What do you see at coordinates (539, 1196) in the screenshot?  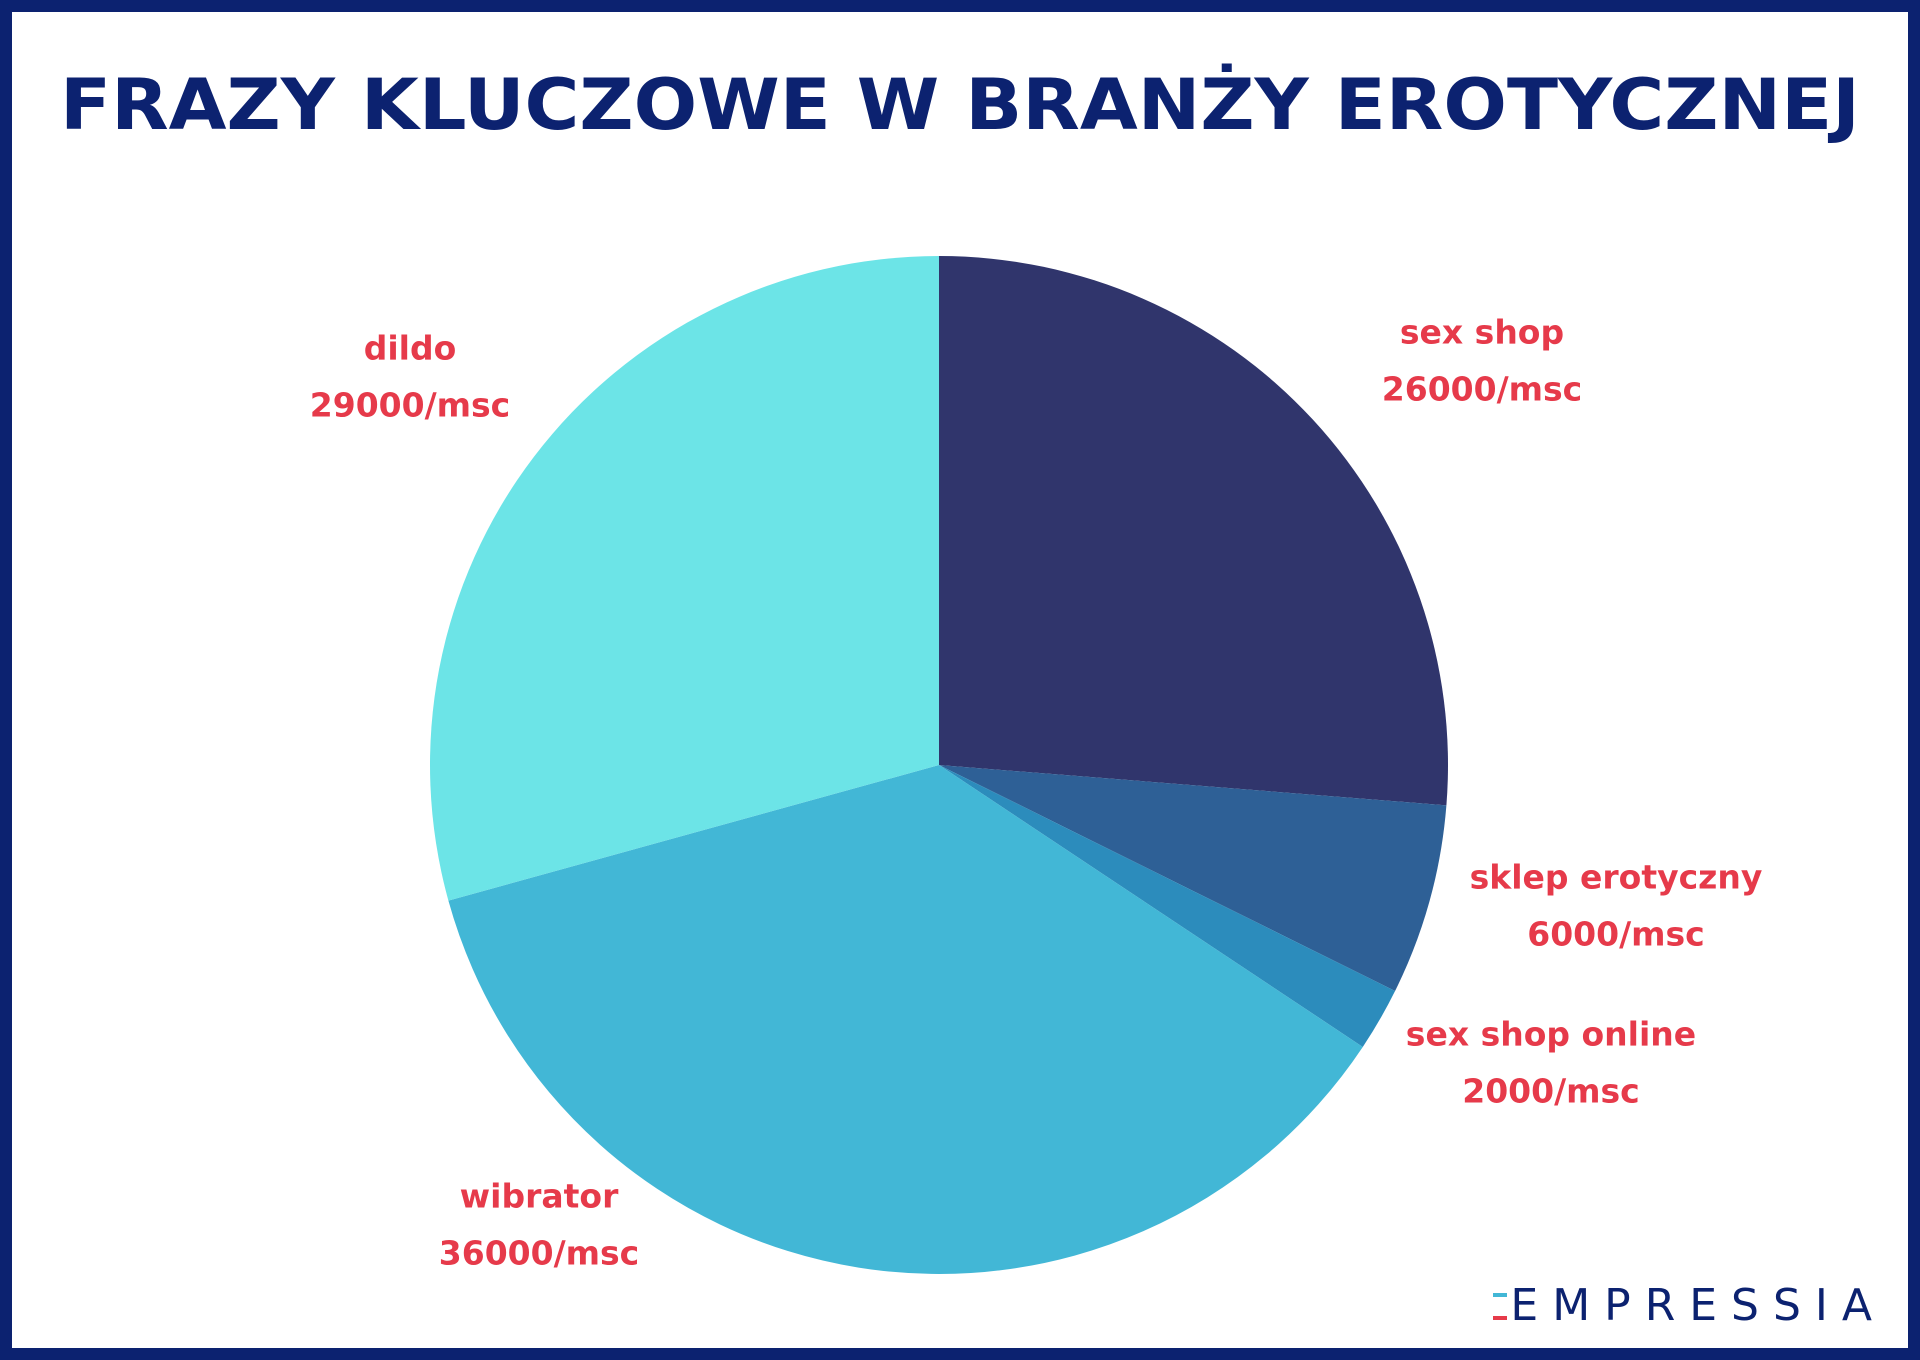 I see `slice-label: wibrator` at bounding box center [539, 1196].